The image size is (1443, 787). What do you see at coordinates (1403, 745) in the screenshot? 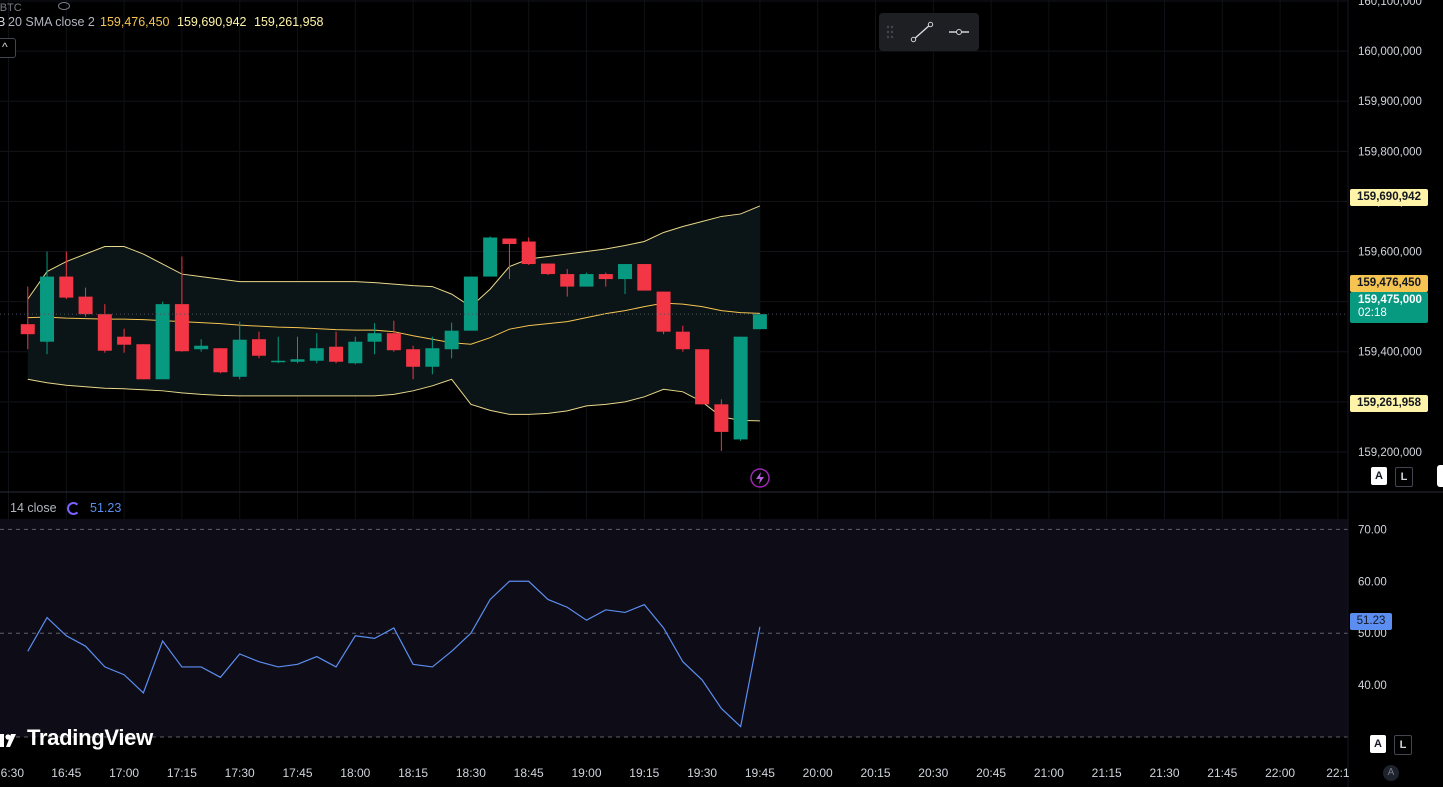
I see `rsi-log-scale-button: L` at bounding box center [1403, 745].